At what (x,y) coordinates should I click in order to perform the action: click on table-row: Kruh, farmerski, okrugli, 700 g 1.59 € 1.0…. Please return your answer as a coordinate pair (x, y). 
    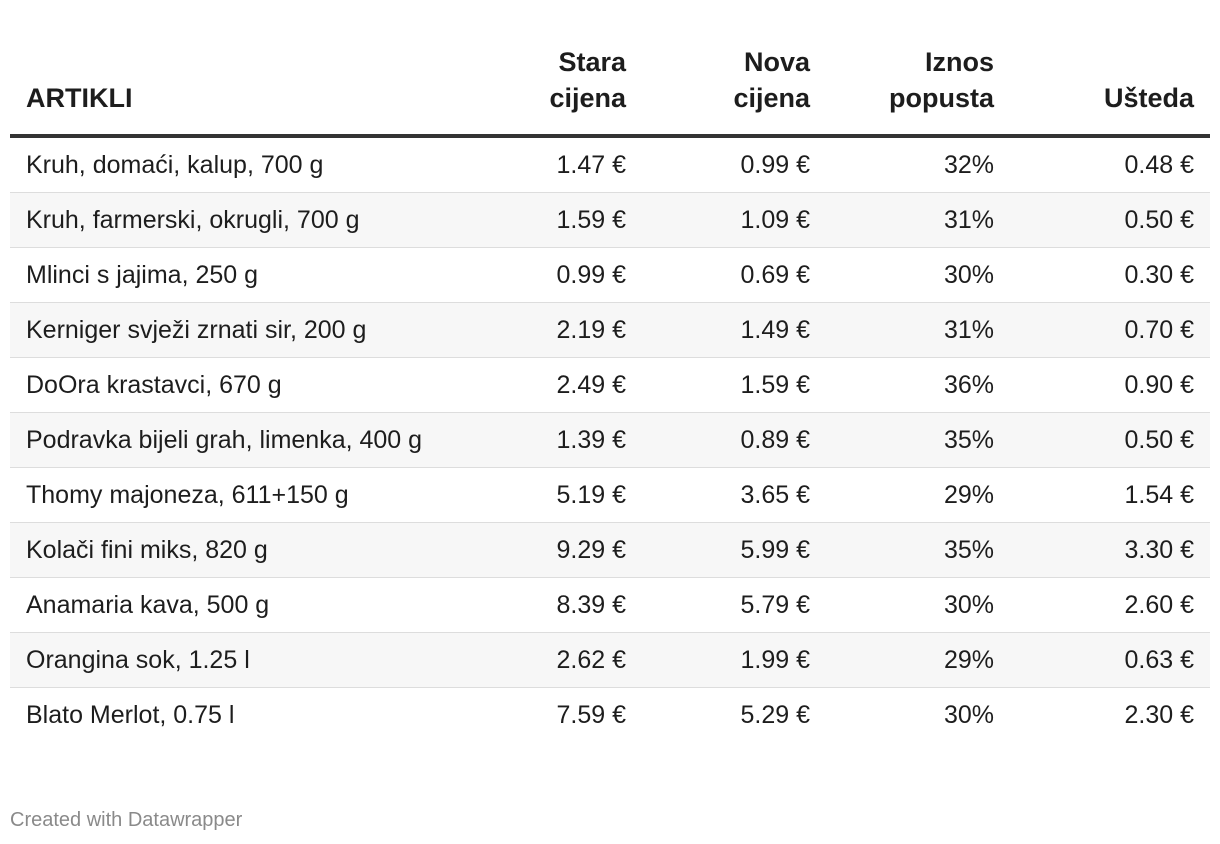
    Looking at the image, I should click on (610, 220).